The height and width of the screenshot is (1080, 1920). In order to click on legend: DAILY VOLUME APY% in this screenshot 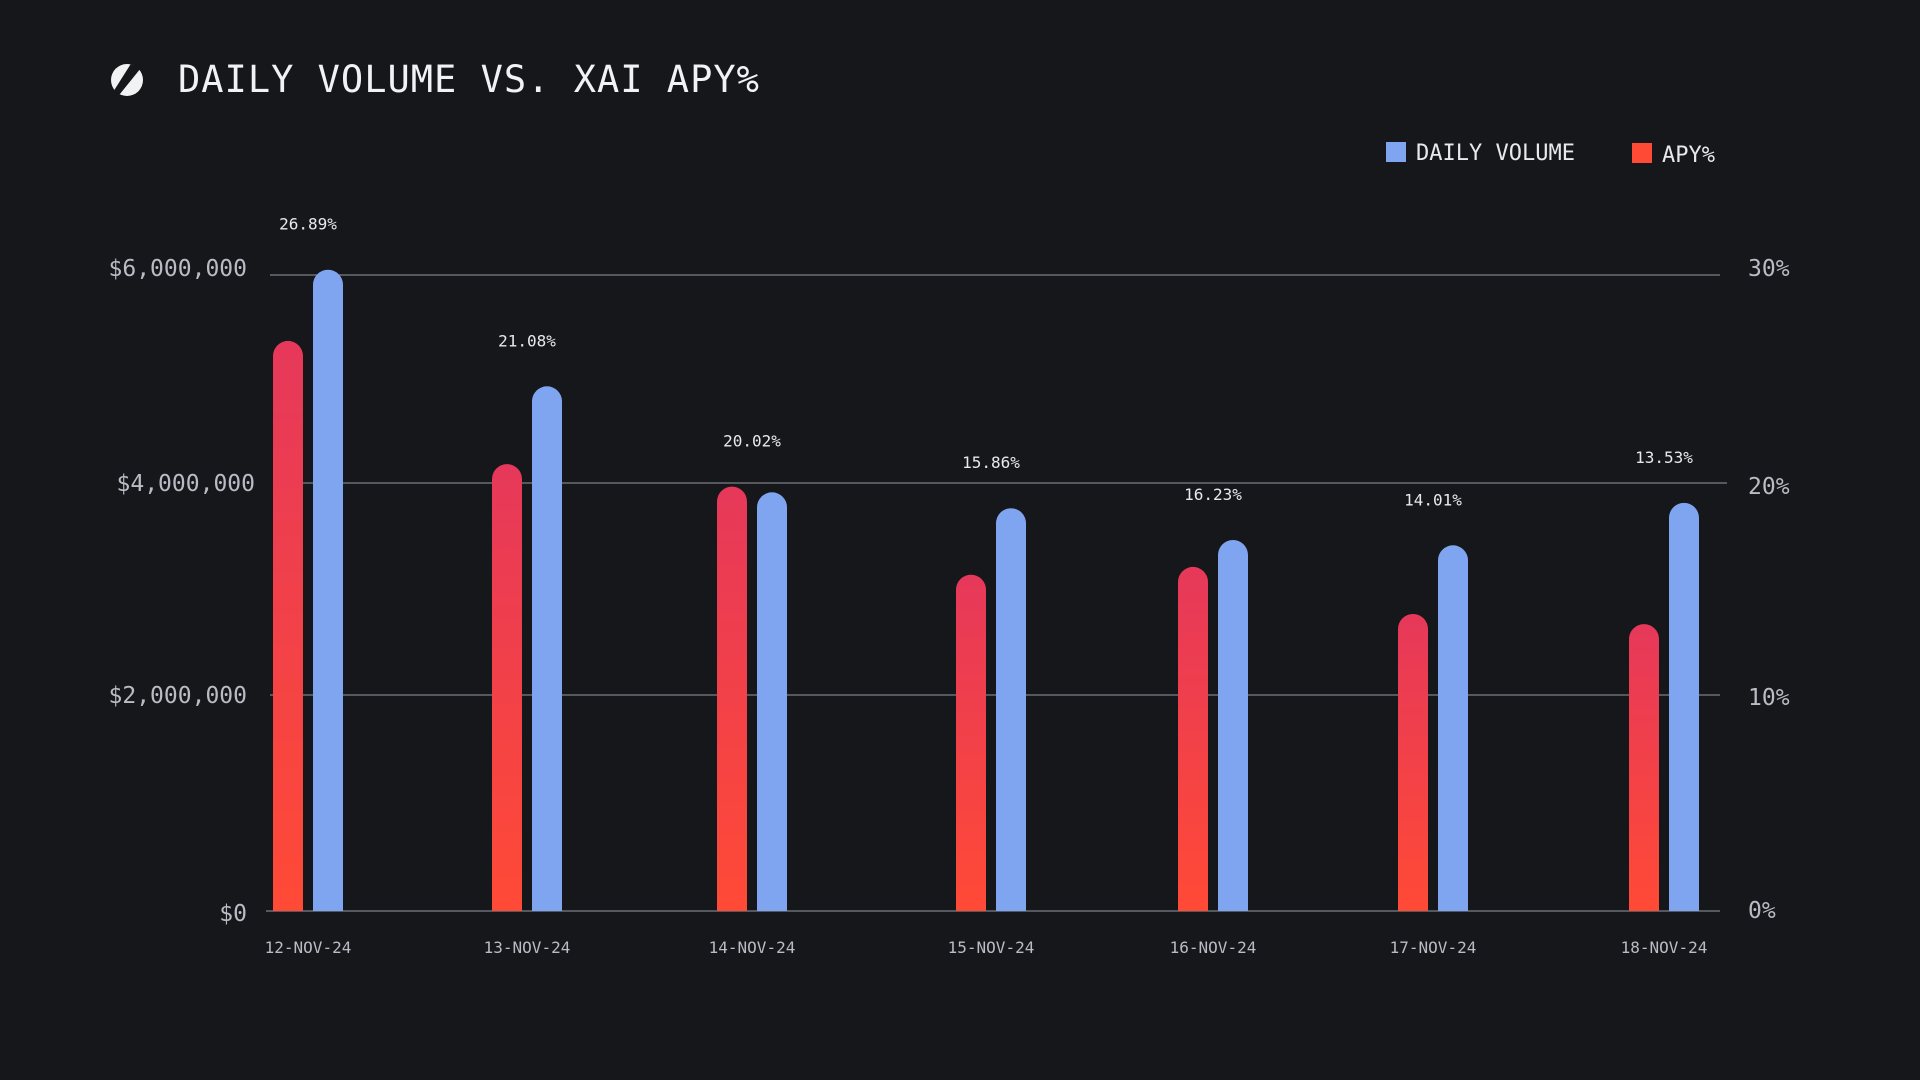, I will do `click(1550, 154)`.